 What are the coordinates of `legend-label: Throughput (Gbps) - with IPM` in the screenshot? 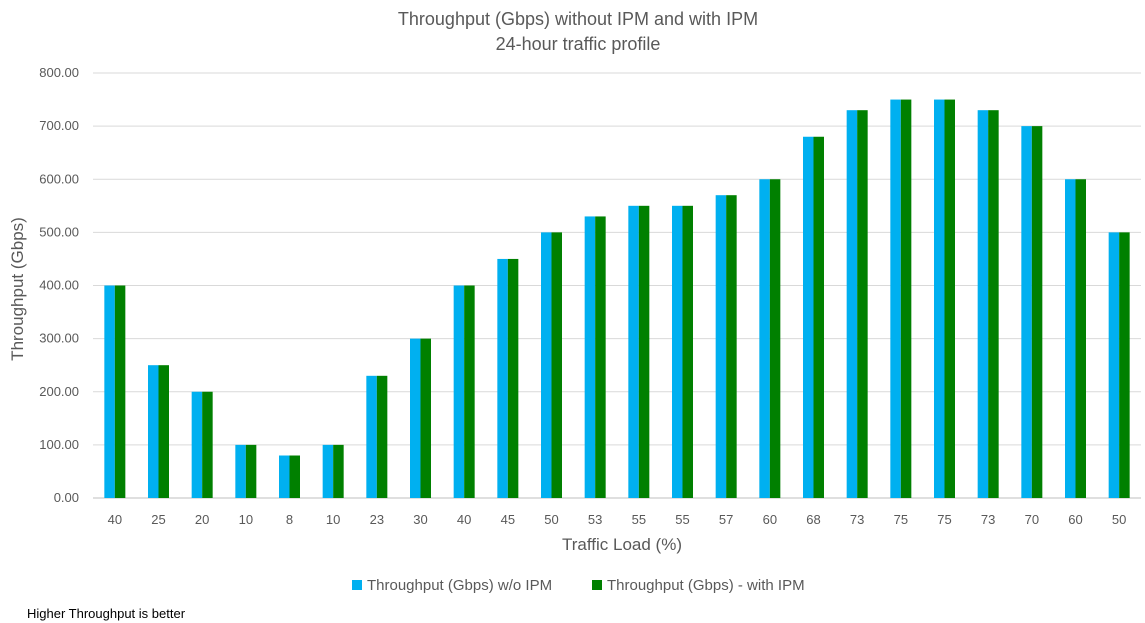 It's located at (706, 585).